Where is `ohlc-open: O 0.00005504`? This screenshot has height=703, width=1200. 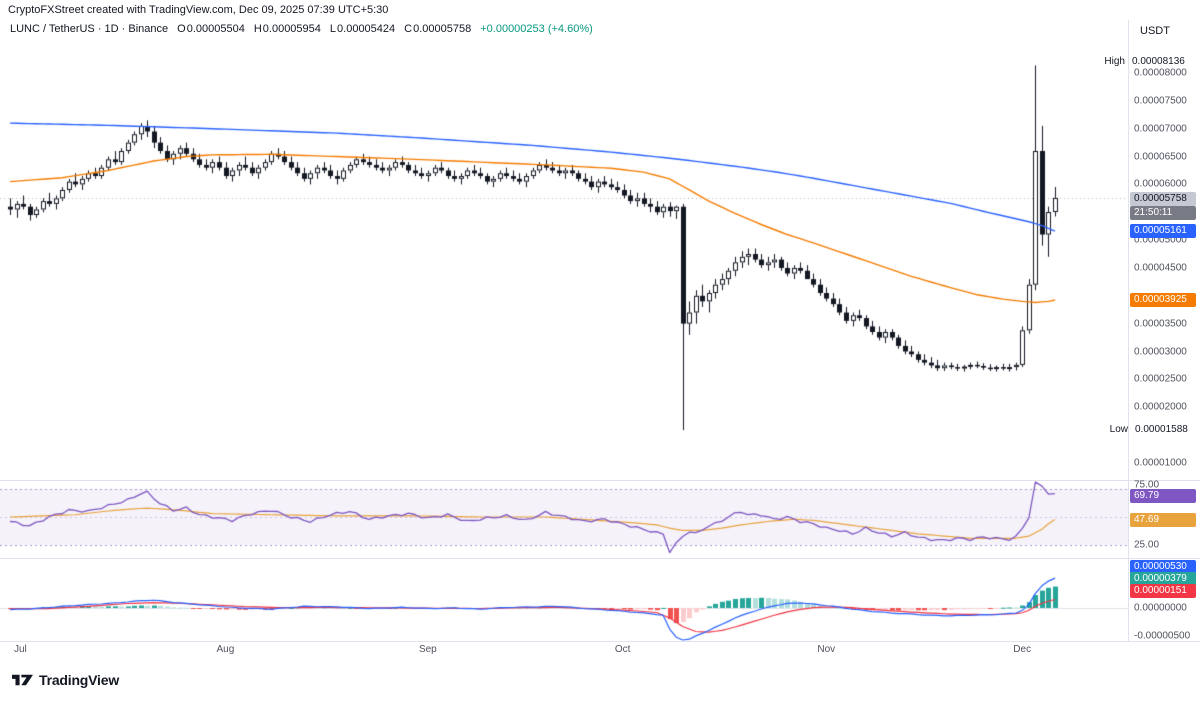
ohlc-open: O 0.00005504 is located at coordinates (211, 29).